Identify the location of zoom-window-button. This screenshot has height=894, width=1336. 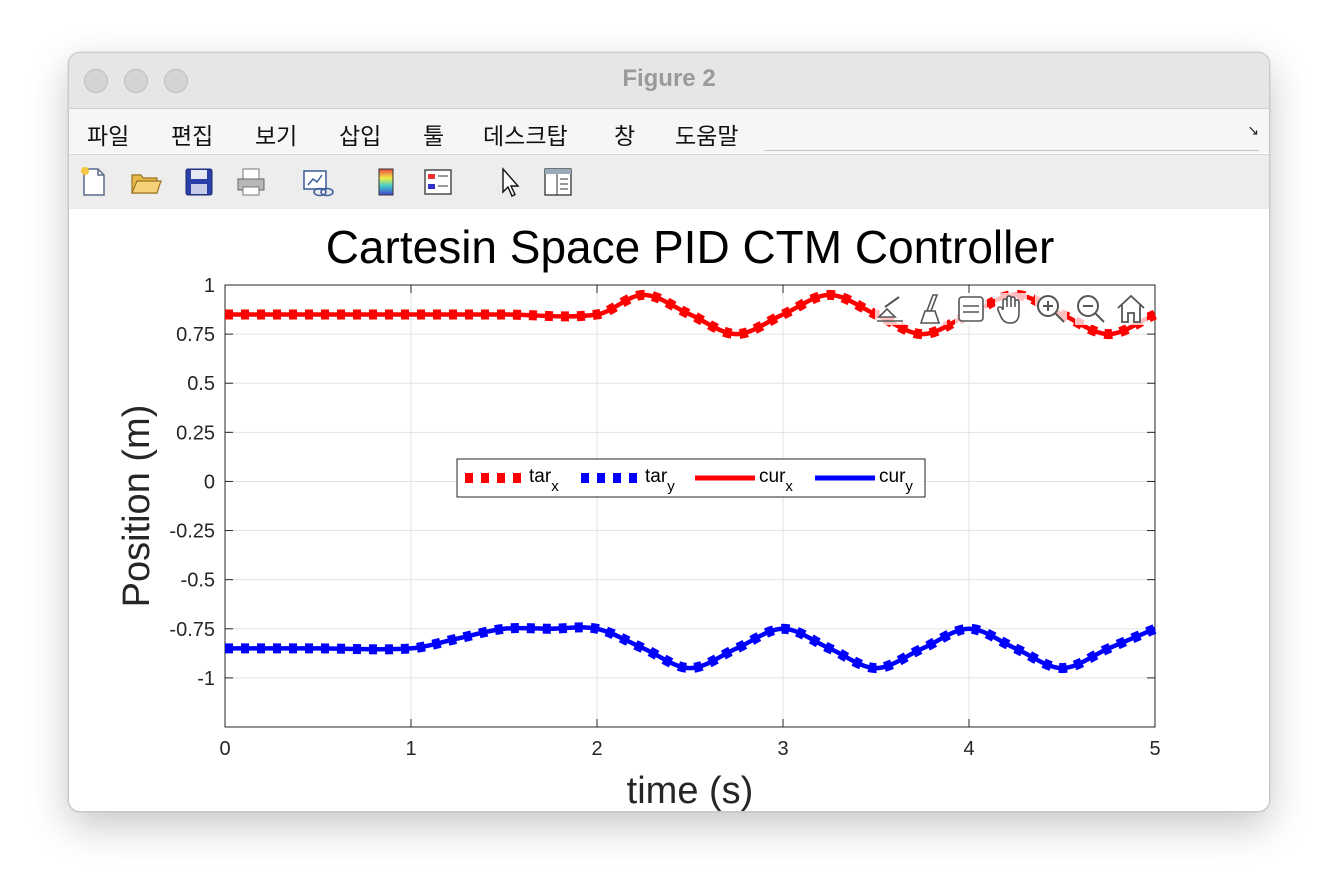
(176, 81).